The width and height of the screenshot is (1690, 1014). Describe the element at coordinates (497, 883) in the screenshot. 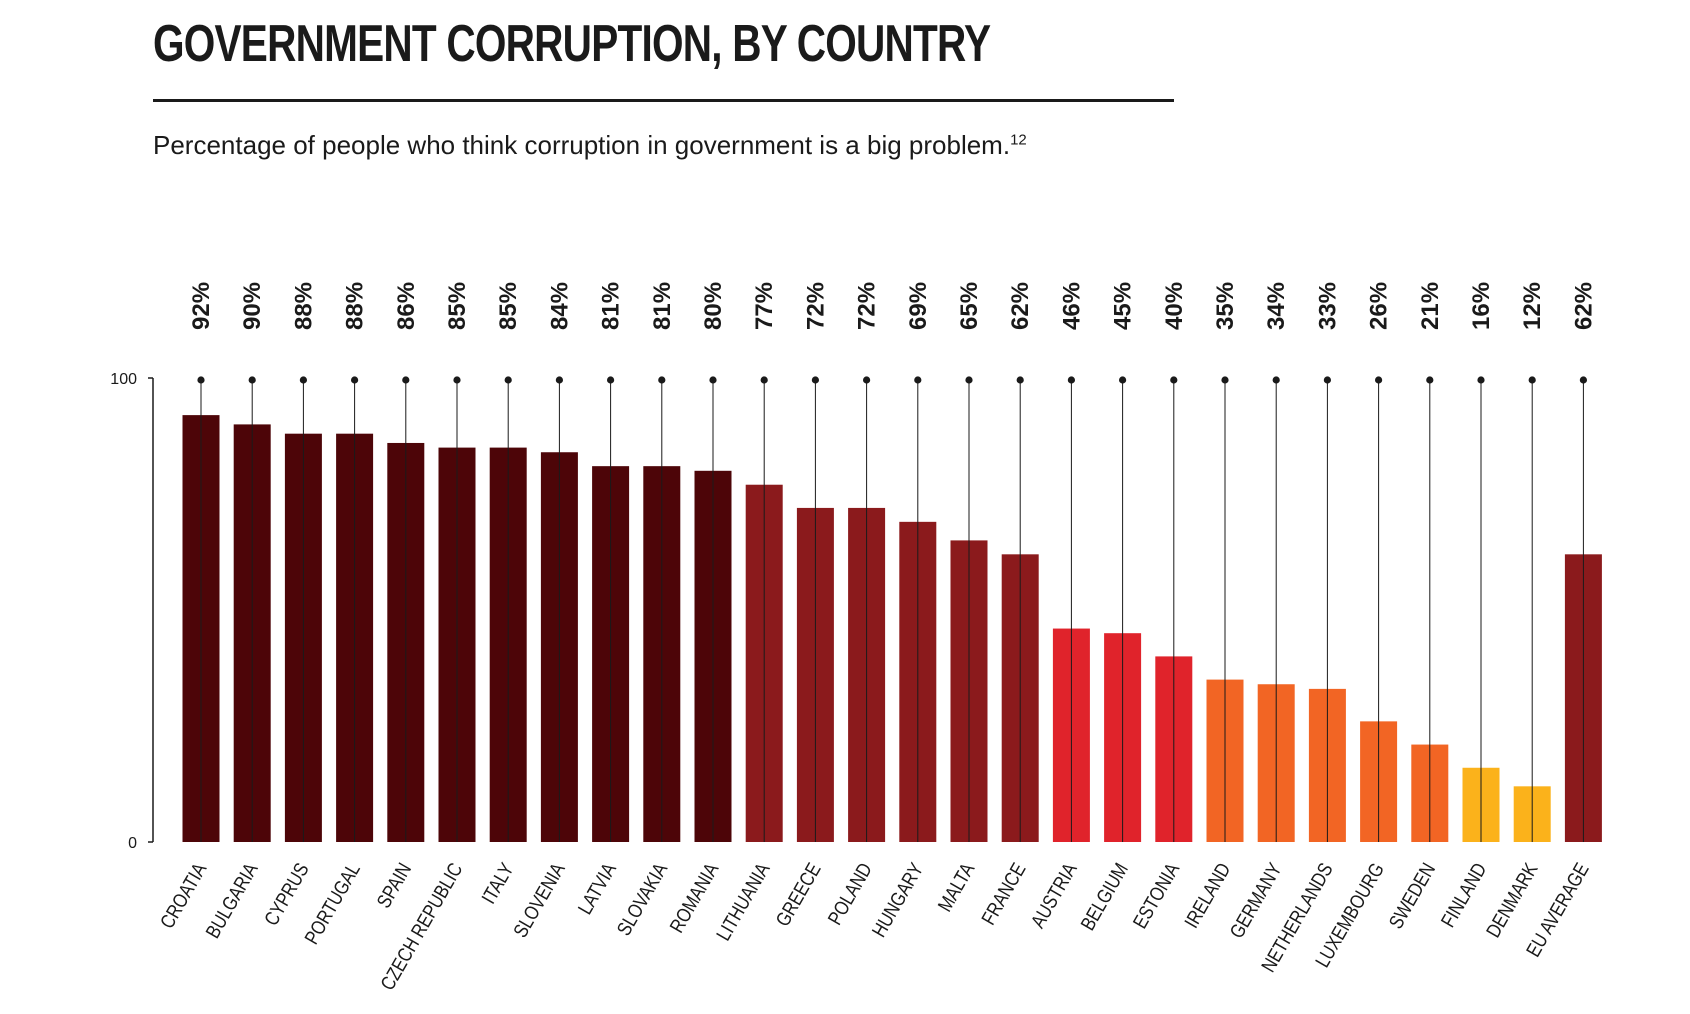

I see `category-label: ITALY` at that location.